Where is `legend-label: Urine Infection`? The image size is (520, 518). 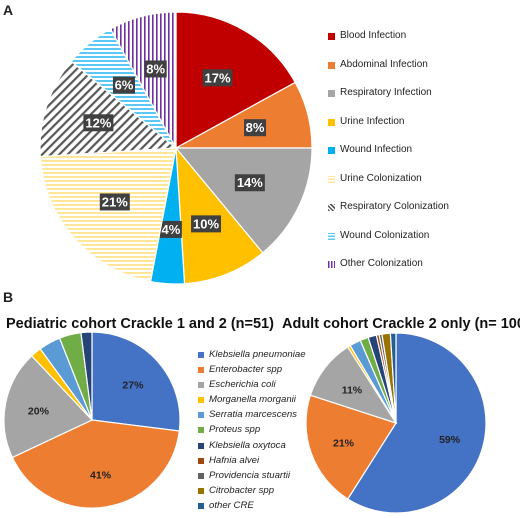 legend-label: Urine Infection is located at coordinates (372, 121).